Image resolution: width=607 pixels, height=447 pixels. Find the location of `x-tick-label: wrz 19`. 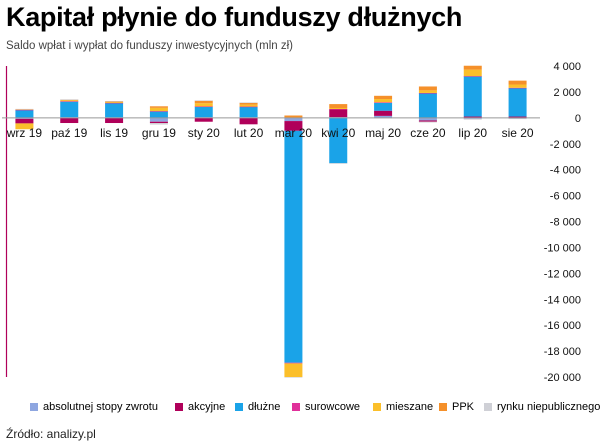

x-tick-label: wrz 19 is located at coordinates (24, 133).